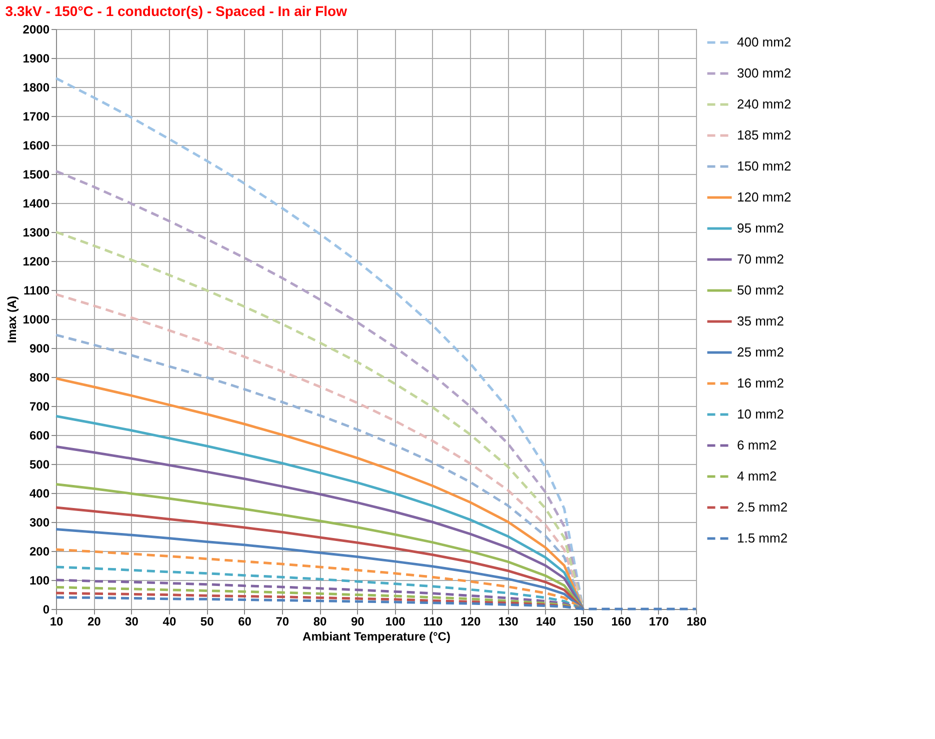  I want to click on legend-label: 35 mm2, so click(760, 321).